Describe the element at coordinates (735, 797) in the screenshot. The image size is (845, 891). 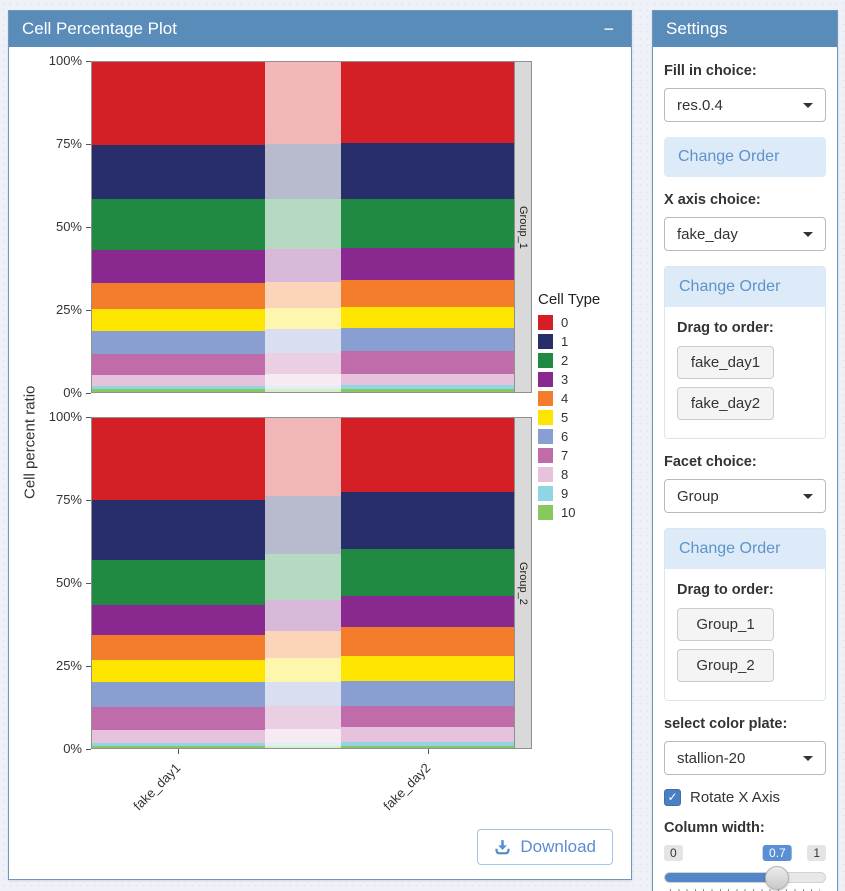
I see `rotate-x-axis-label: Rotate X Axis` at that location.